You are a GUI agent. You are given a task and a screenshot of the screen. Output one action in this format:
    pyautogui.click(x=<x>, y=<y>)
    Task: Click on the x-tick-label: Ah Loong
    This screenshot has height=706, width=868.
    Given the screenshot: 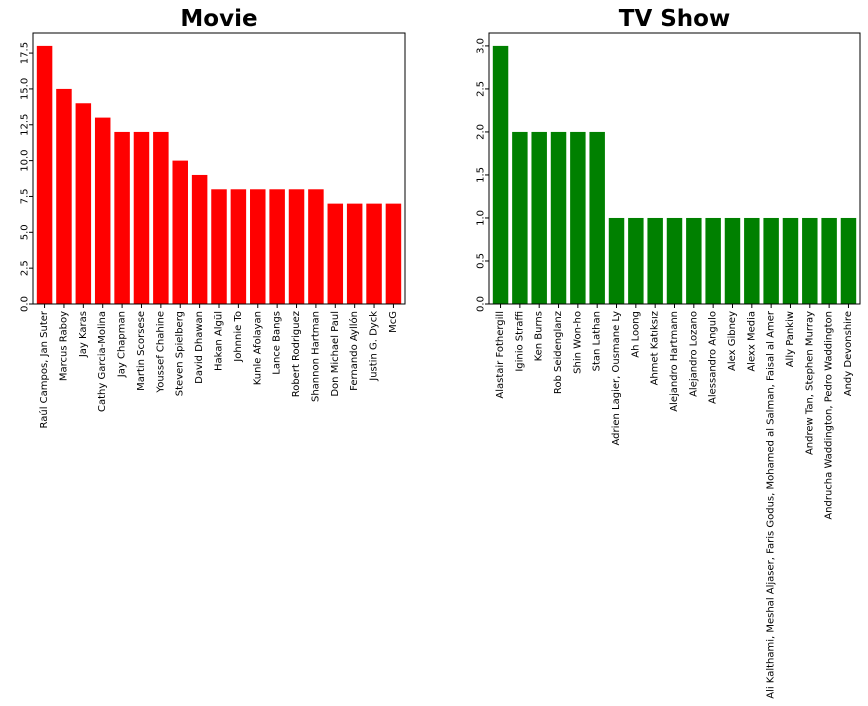 What is the action you would take?
    pyautogui.click(x=635, y=334)
    